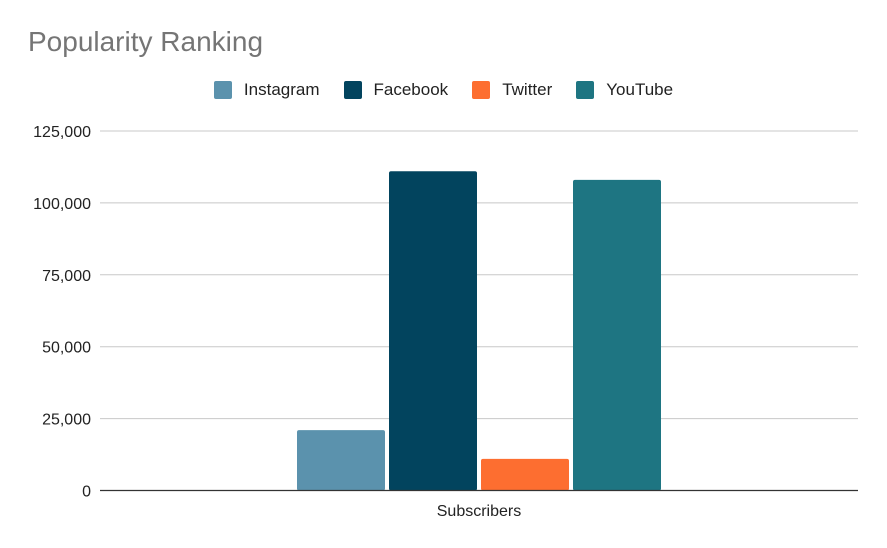 The image size is (887, 548). I want to click on legend-item: Facebook, so click(396, 90).